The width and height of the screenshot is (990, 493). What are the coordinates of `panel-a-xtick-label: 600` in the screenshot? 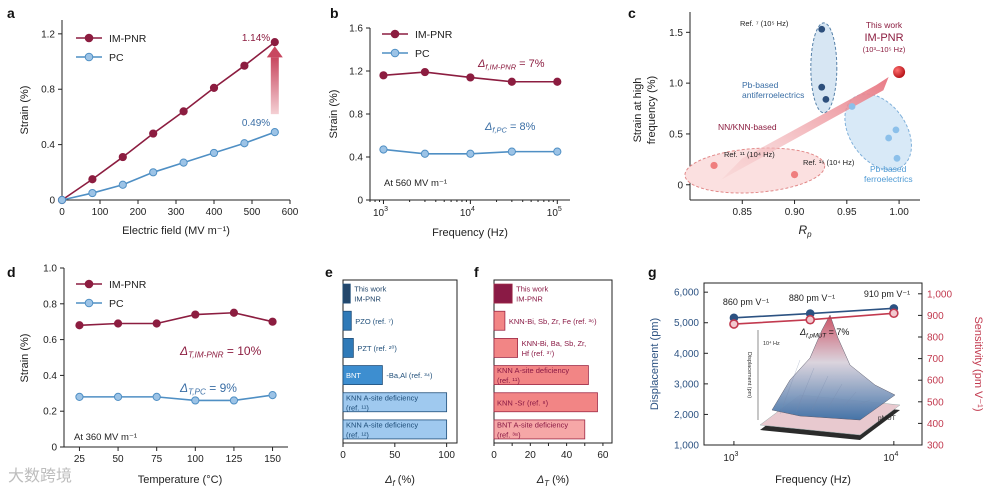 It's located at (290, 212).